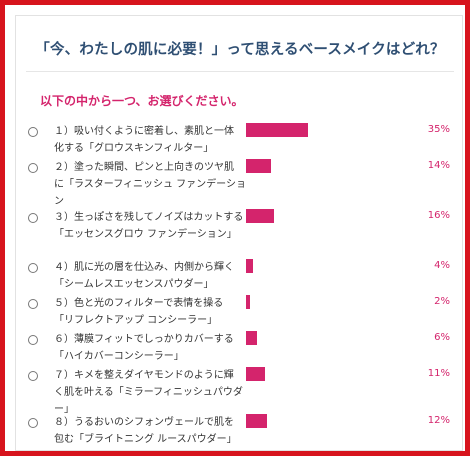 This screenshot has width=470, height=456. Describe the element at coordinates (438, 129) in the screenshot. I see `percent-label: 35%` at that location.